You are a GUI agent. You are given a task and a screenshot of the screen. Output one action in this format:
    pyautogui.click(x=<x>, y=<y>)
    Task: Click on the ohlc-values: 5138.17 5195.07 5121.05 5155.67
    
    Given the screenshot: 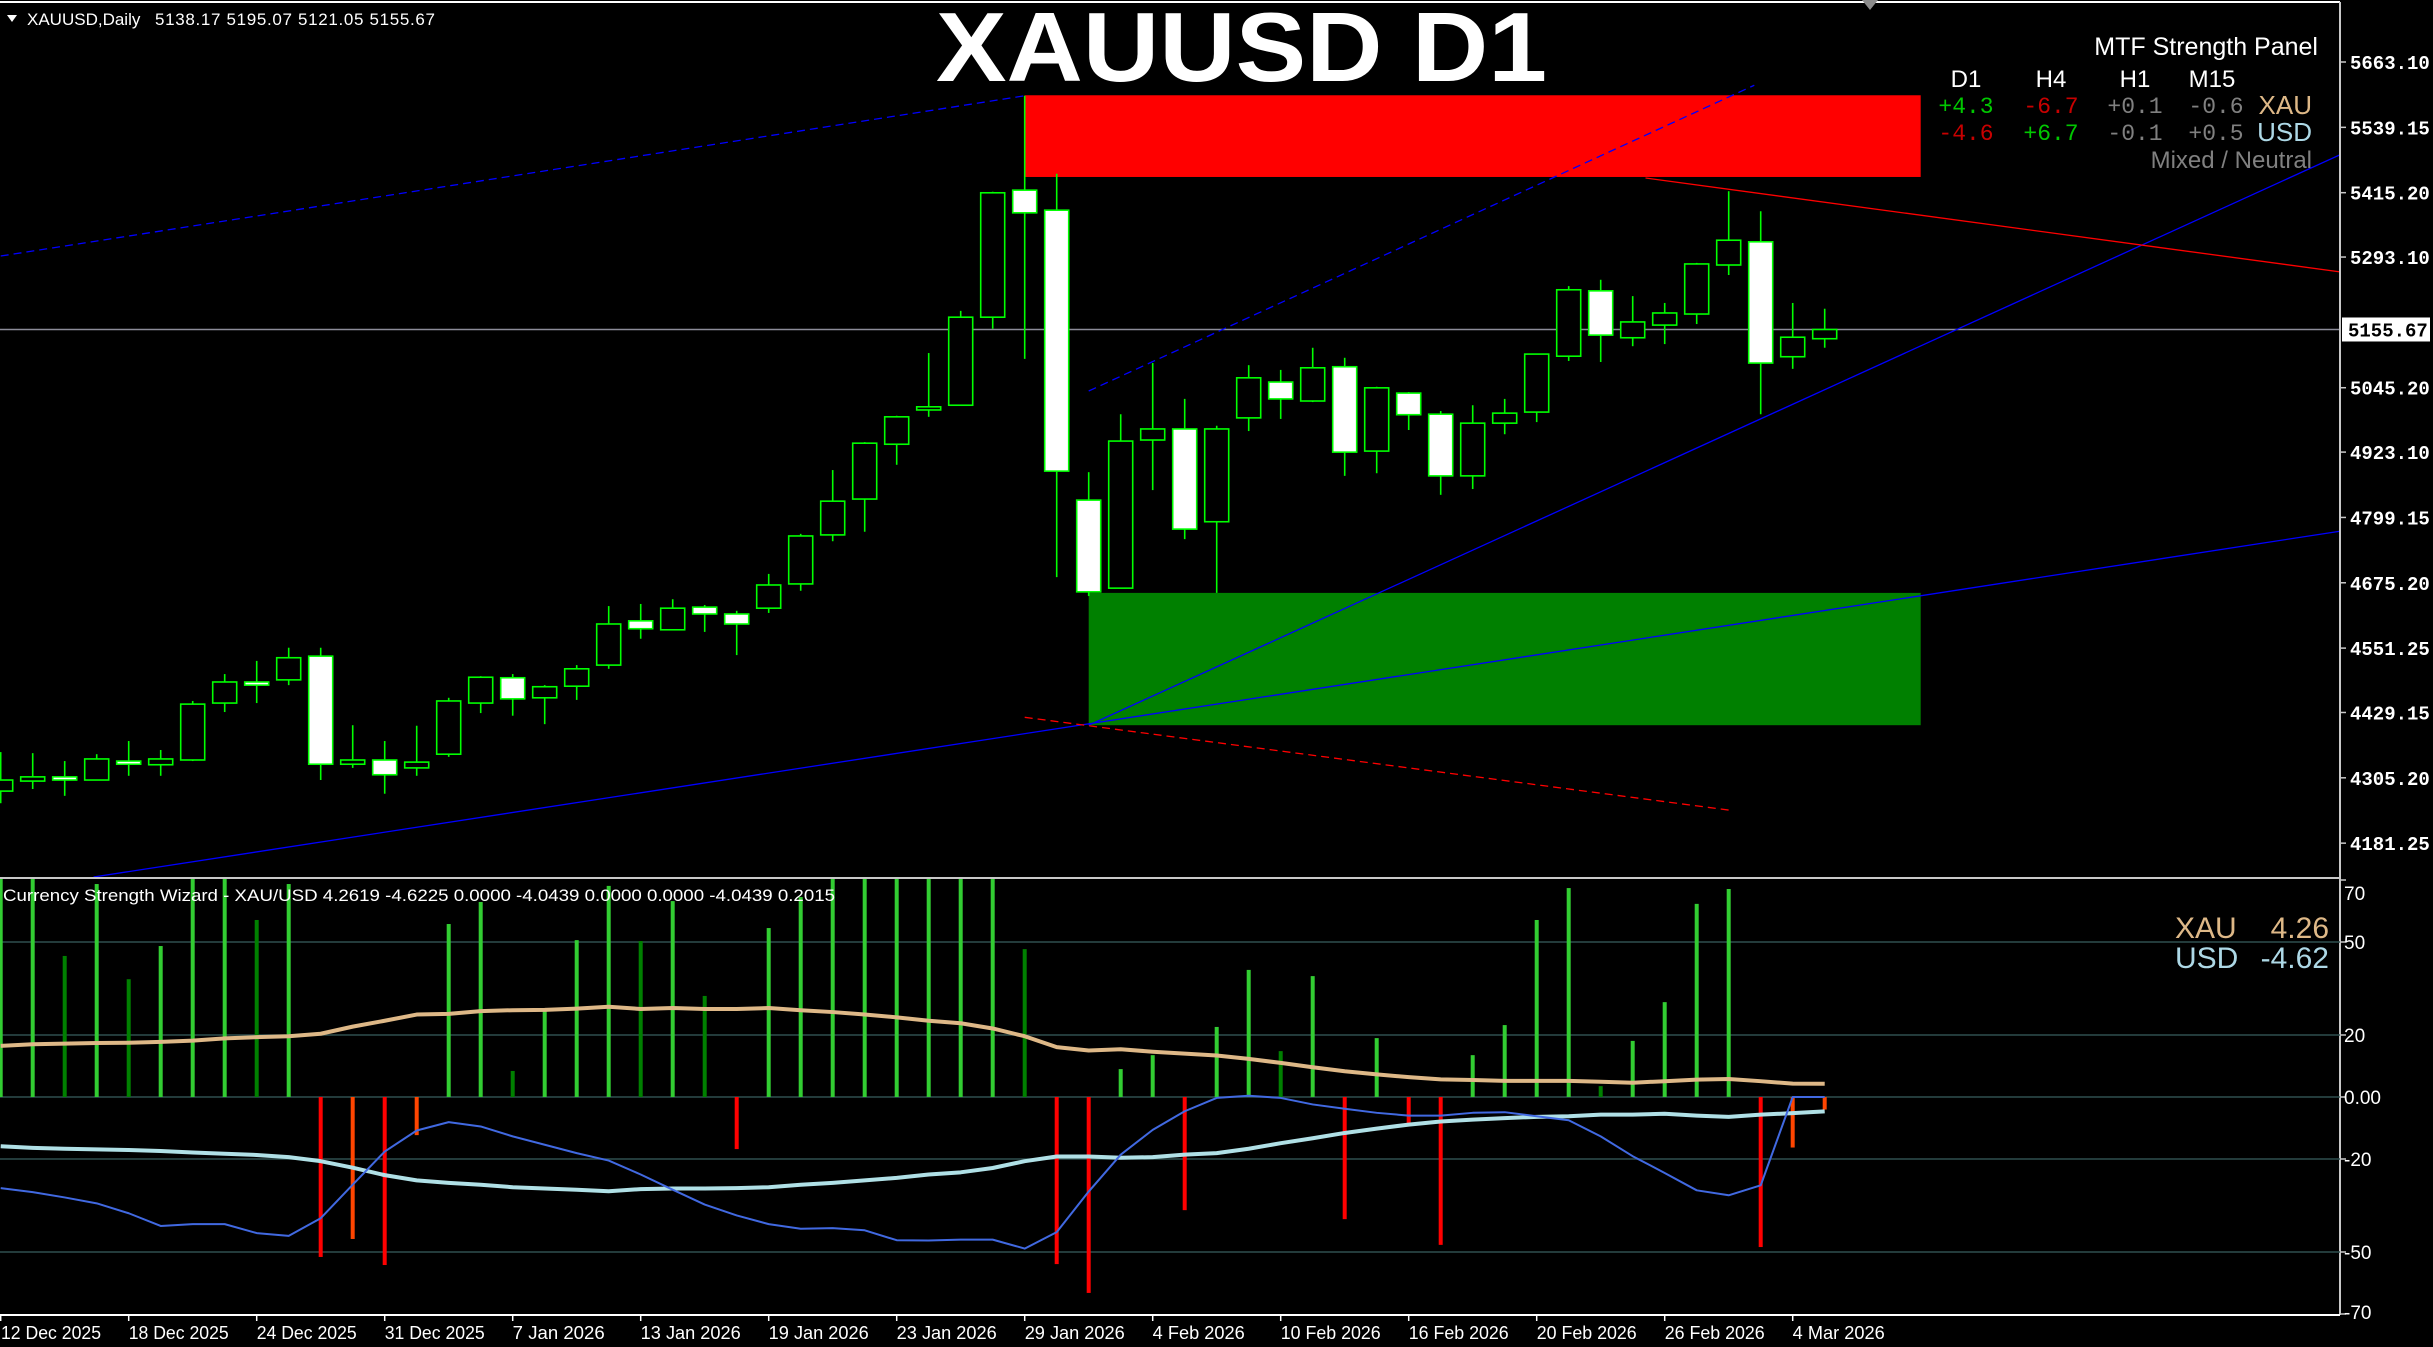 What is the action you would take?
    pyautogui.click(x=295, y=19)
    